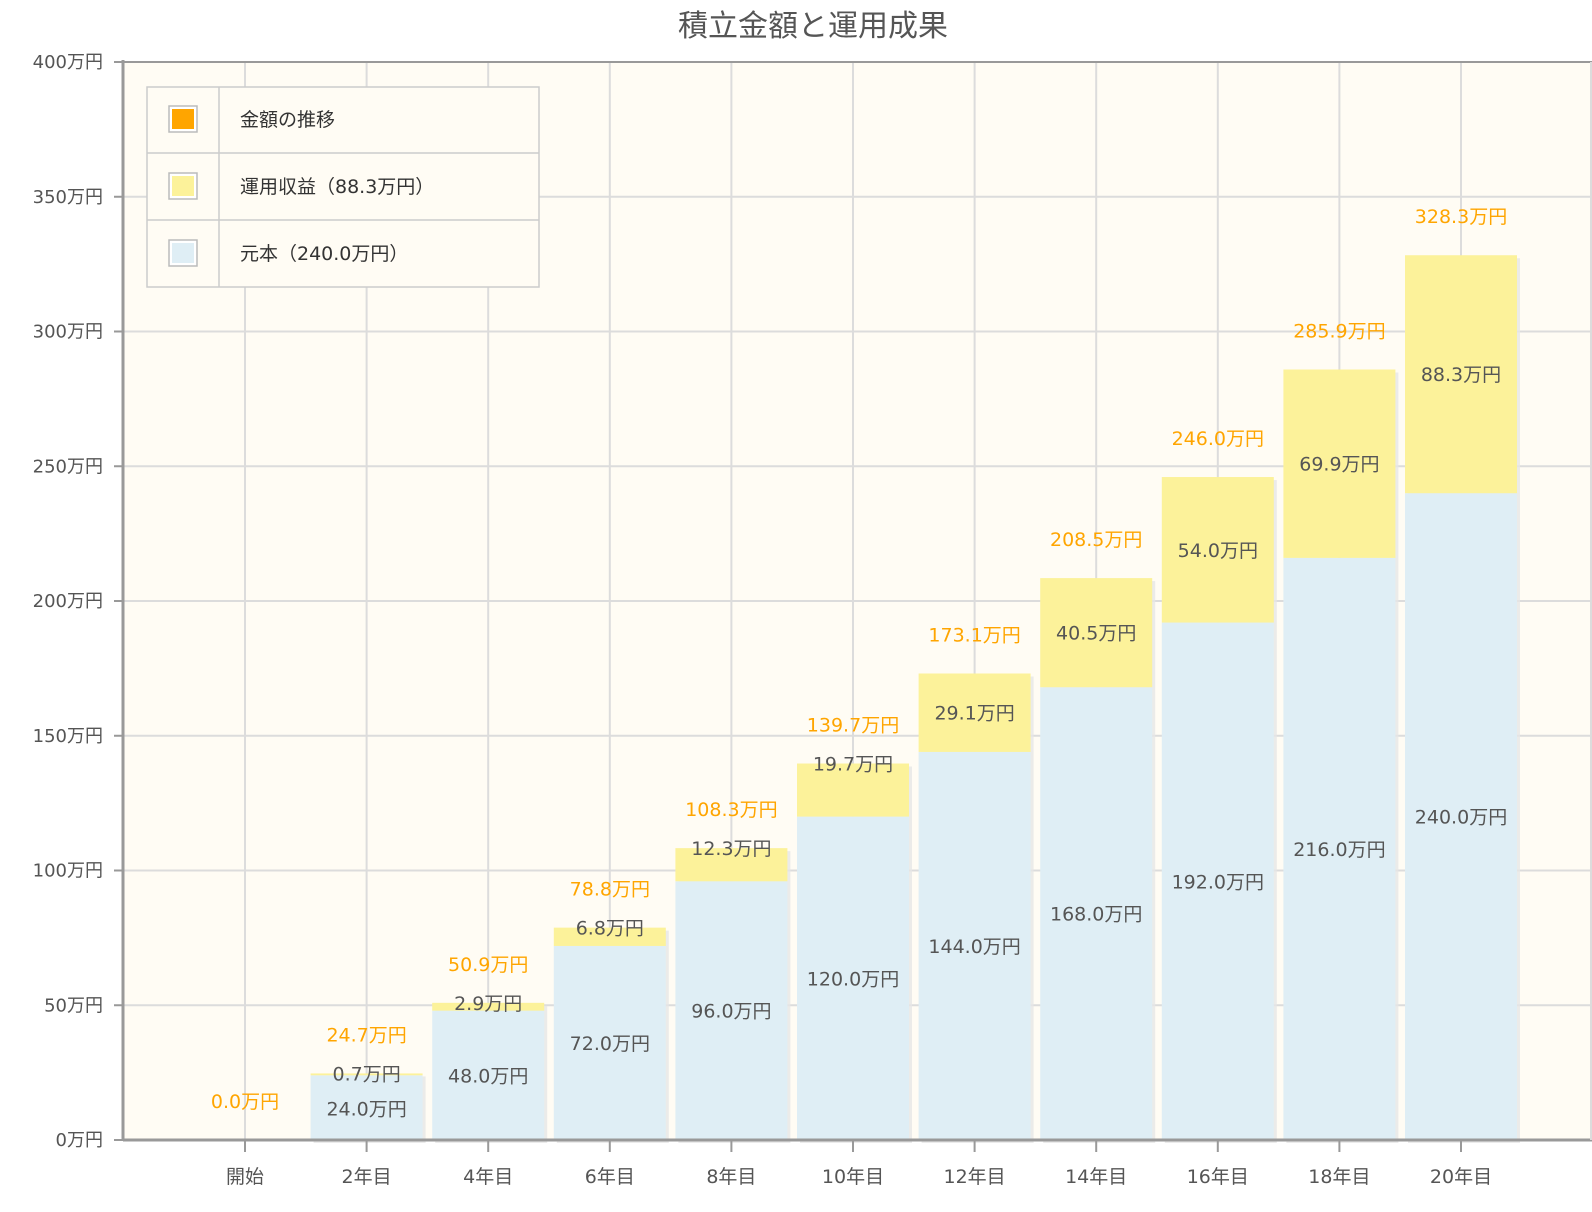 The image size is (1592, 1212). What do you see at coordinates (68, 871) in the screenshot?
I see `y-tick-label: 100万円` at bounding box center [68, 871].